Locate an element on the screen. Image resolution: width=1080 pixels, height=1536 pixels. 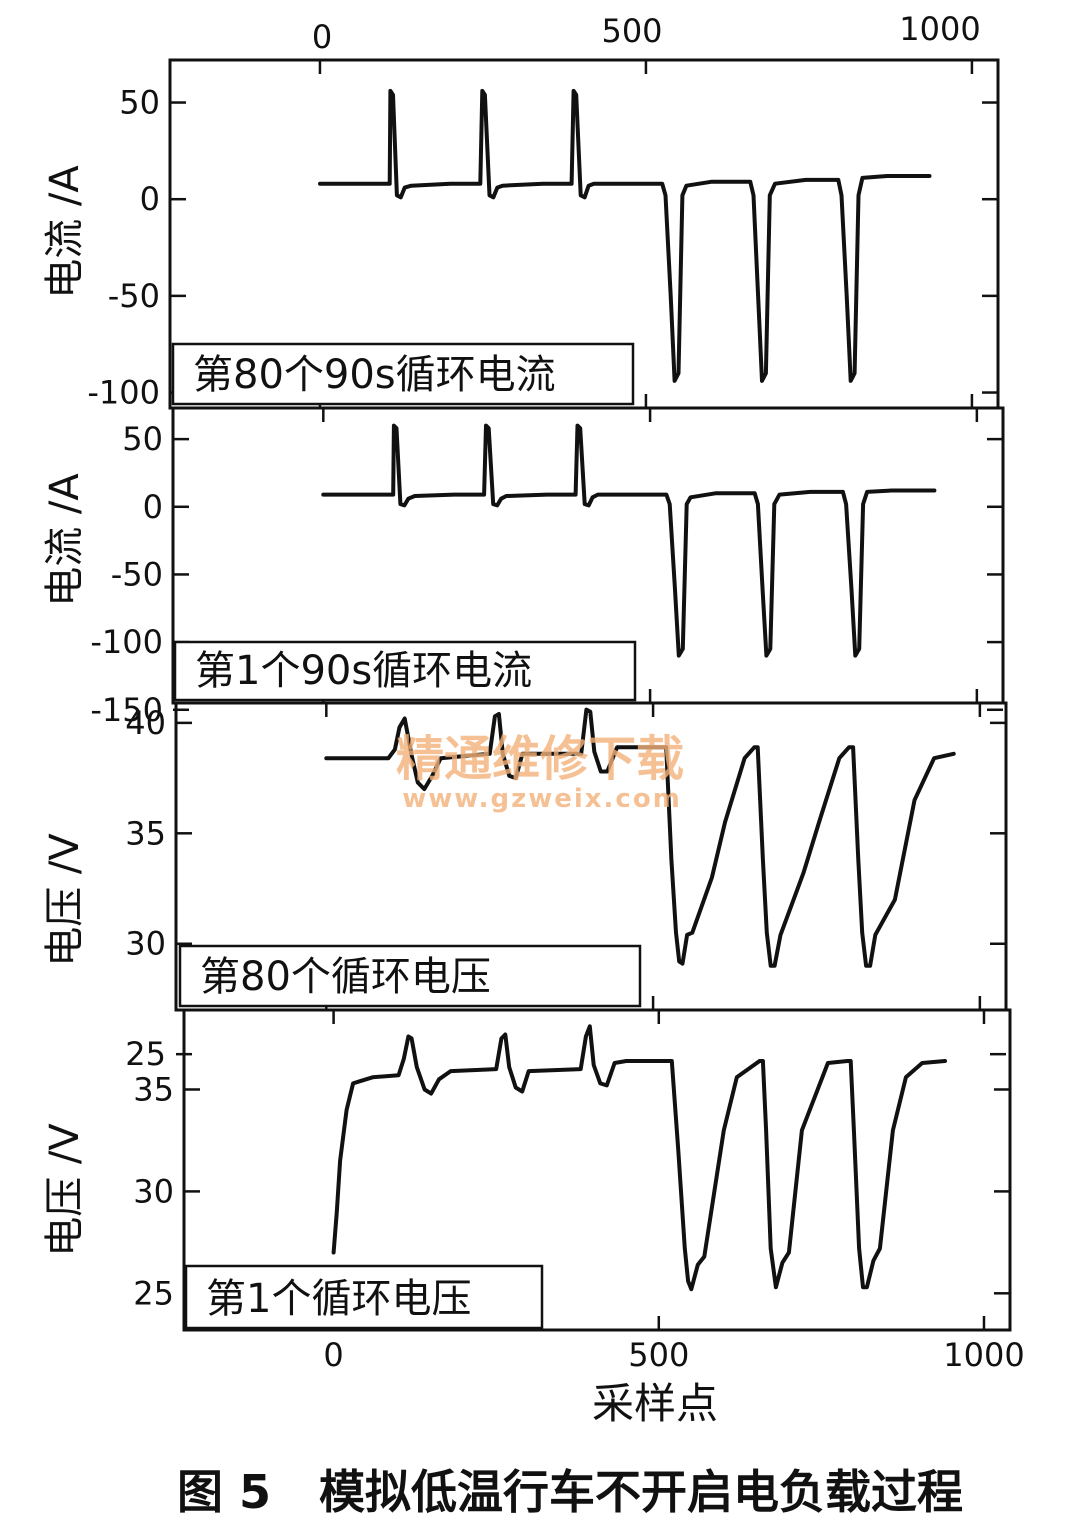
panel-label: 第1个90s循环电流 is located at coordinates (363, 671).